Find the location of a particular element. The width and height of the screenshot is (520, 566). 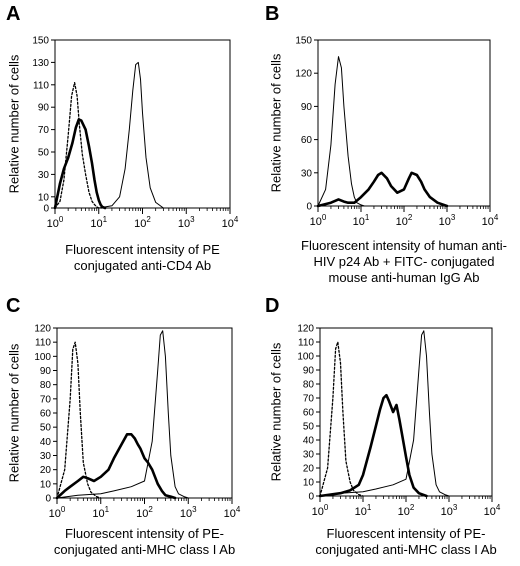

x-axis-label-line: Fluorescent intensity of PE is located at coordinates (142, 249).